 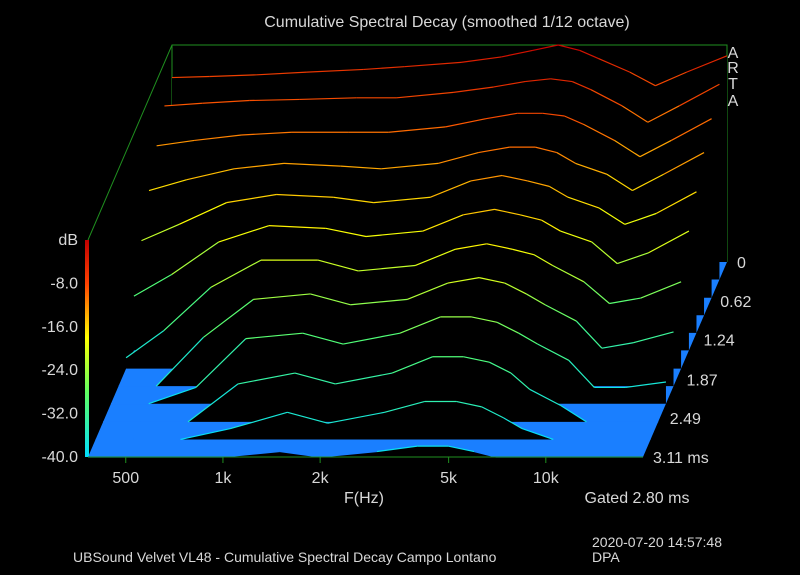 I want to click on z-tick-label: 0.62, so click(x=735, y=302).